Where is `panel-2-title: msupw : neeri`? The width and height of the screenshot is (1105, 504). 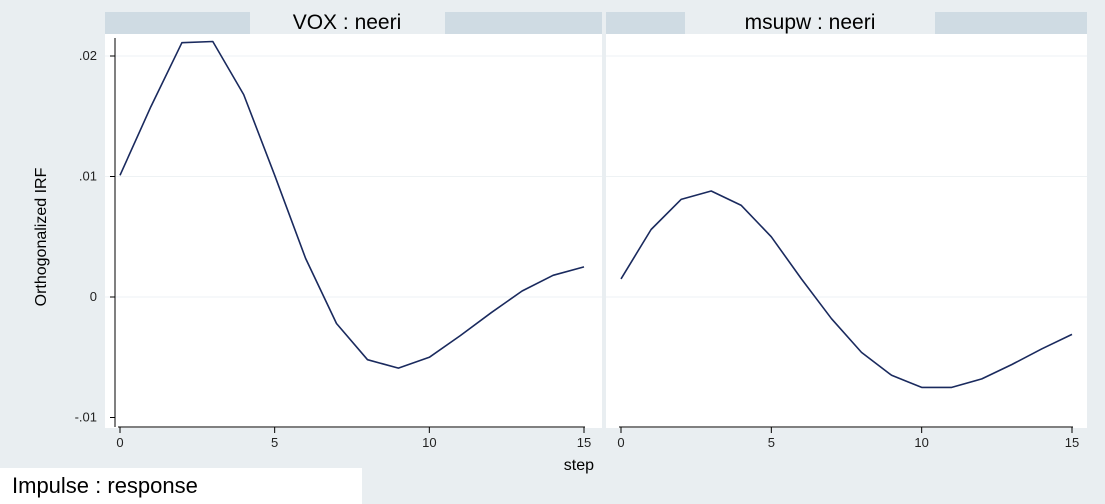 panel-2-title: msupw : neeri is located at coordinates (810, 22).